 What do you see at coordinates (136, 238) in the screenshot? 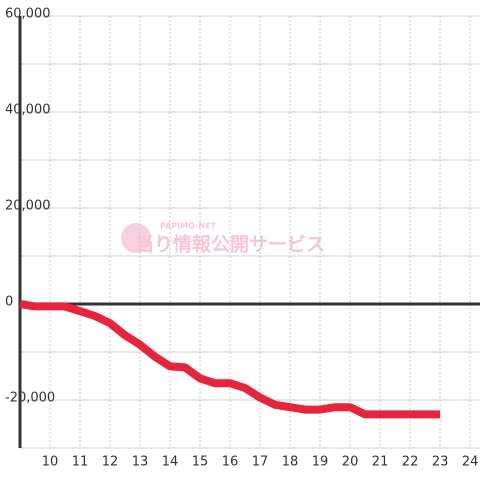
I see `watermark-icon` at bounding box center [136, 238].